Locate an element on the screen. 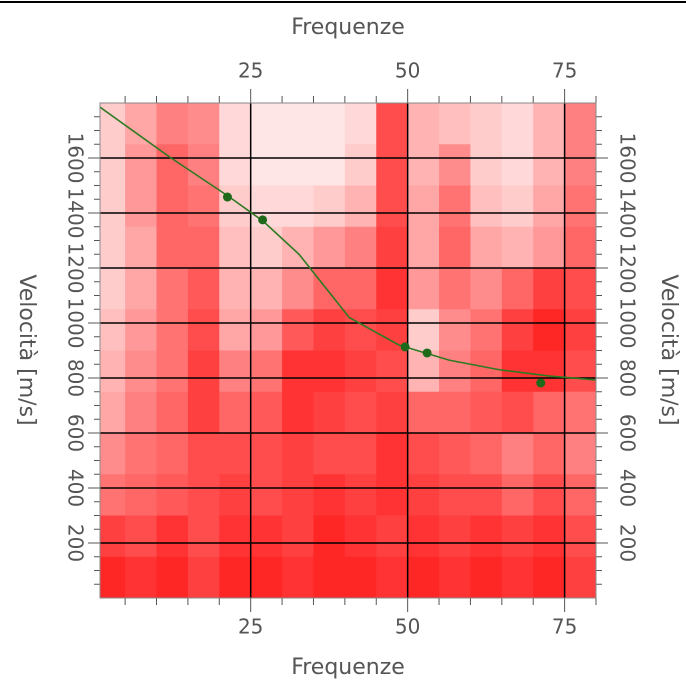  y-tick-label: 200 is located at coordinates (76, 543).